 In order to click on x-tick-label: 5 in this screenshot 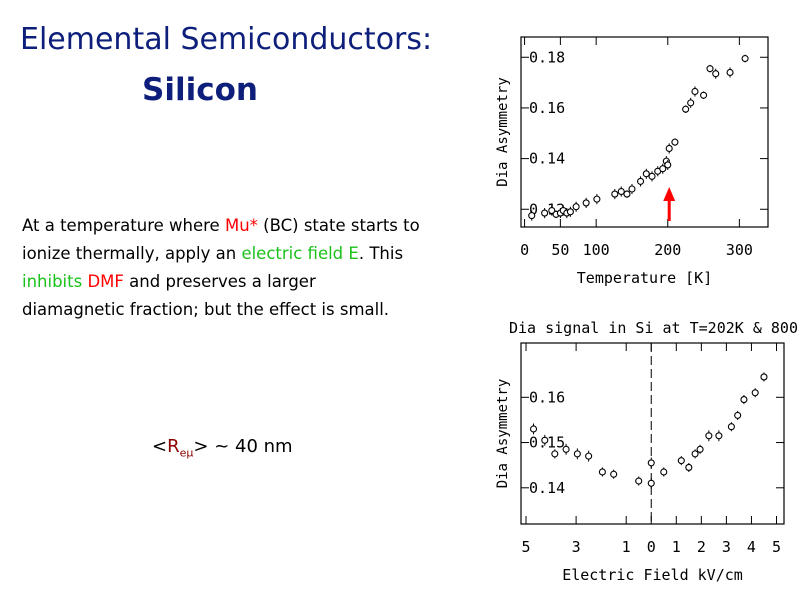, I will do `click(776, 547)`.